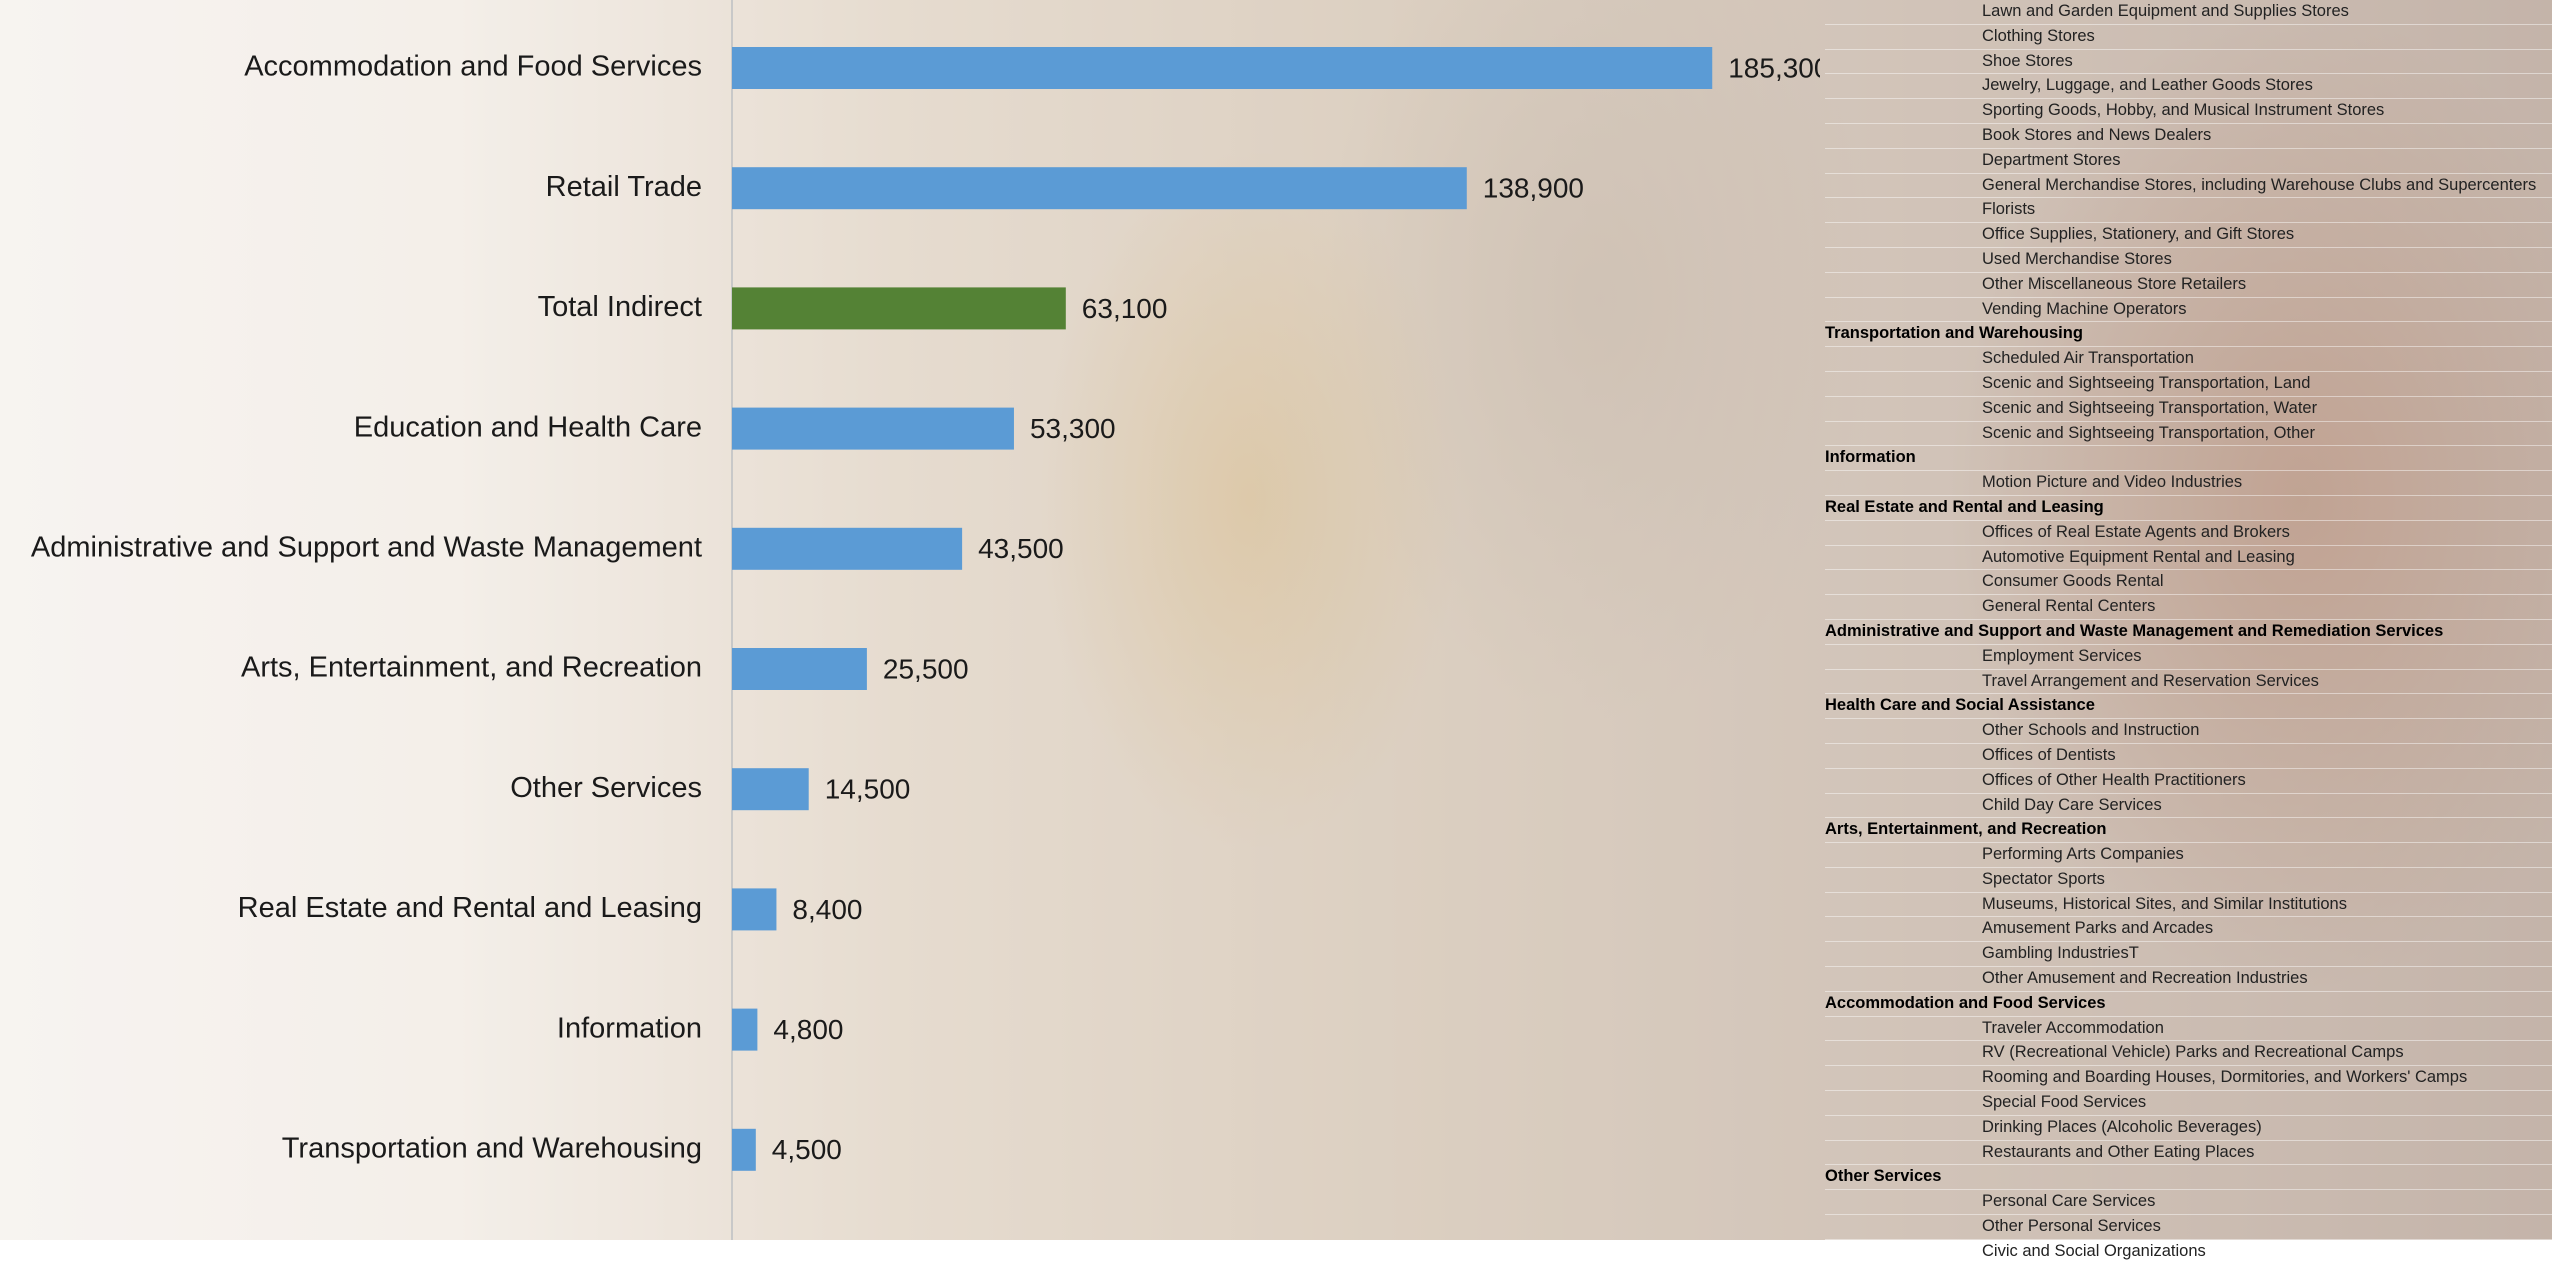 The height and width of the screenshot is (1265, 2552). Describe the element at coordinates (827, 909) in the screenshot. I see `value-label: 8,400` at that location.